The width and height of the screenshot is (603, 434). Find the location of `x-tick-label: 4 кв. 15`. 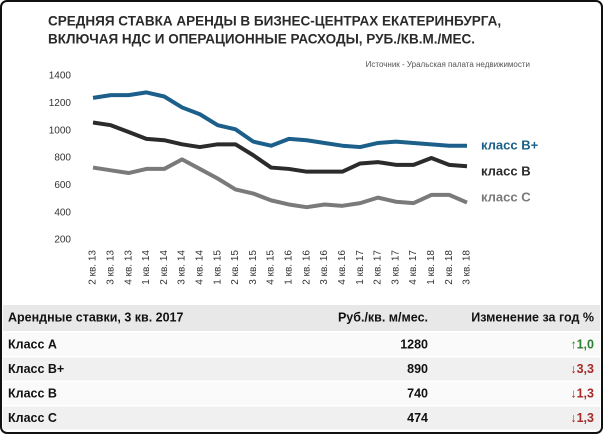

x-tick-label: 4 кв. 15 is located at coordinates (271, 267).